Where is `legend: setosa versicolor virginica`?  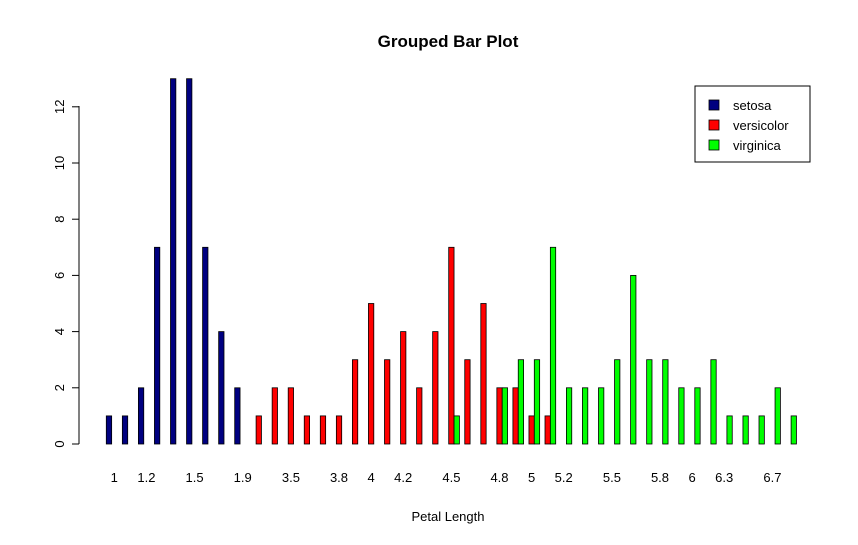 legend: setosa versicolor virginica is located at coordinates (752, 124).